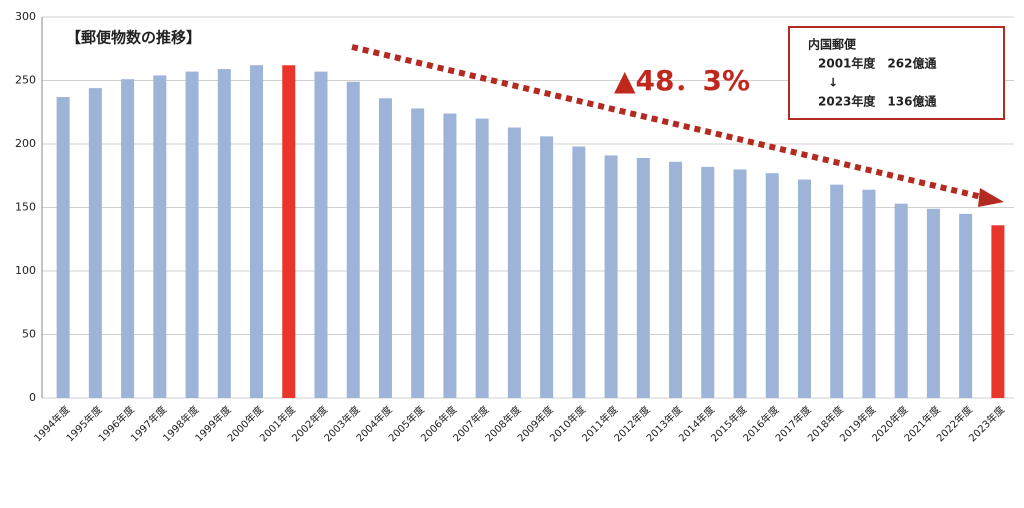 The height and width of the screenshot is (508, 1024). I want to click on x-tick-label: 2023年度, so click(986, 423).